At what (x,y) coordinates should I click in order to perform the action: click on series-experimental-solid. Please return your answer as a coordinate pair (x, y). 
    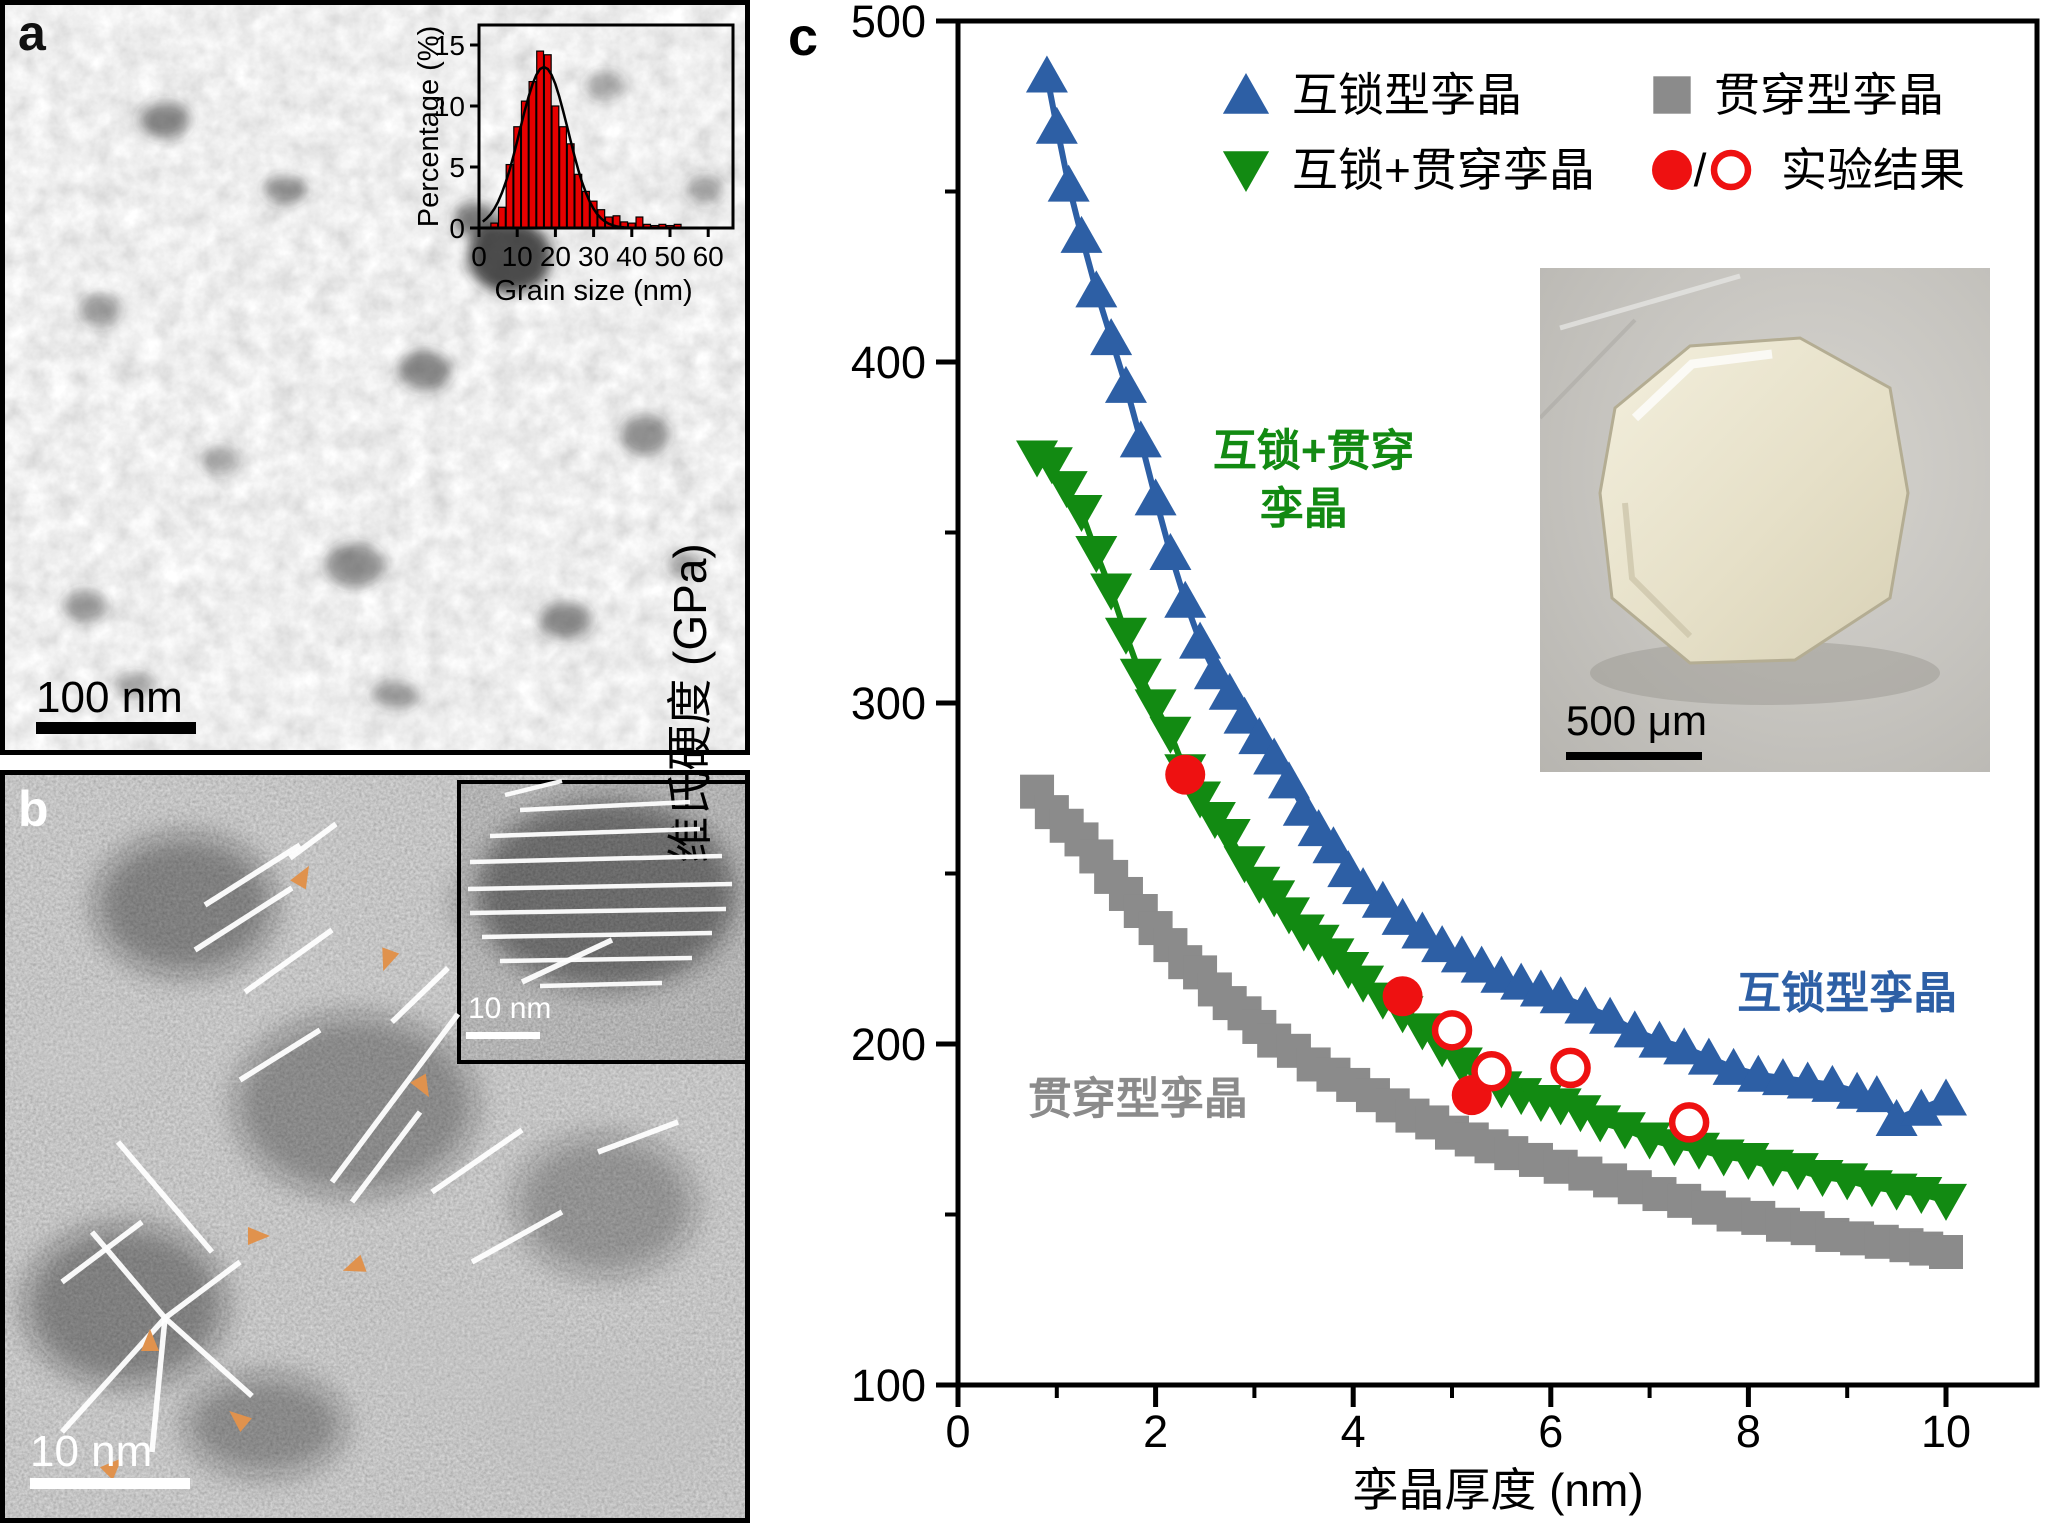
    Looking at the image, I should click on (1328, 935).